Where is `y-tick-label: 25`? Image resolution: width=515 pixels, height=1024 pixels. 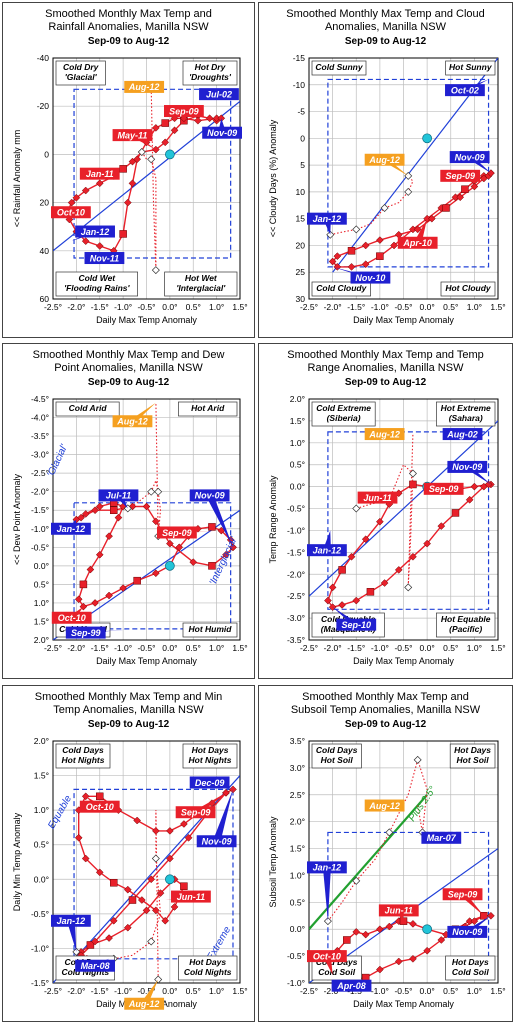
y-tick-label: 25 is located at coordinates (301, 272).